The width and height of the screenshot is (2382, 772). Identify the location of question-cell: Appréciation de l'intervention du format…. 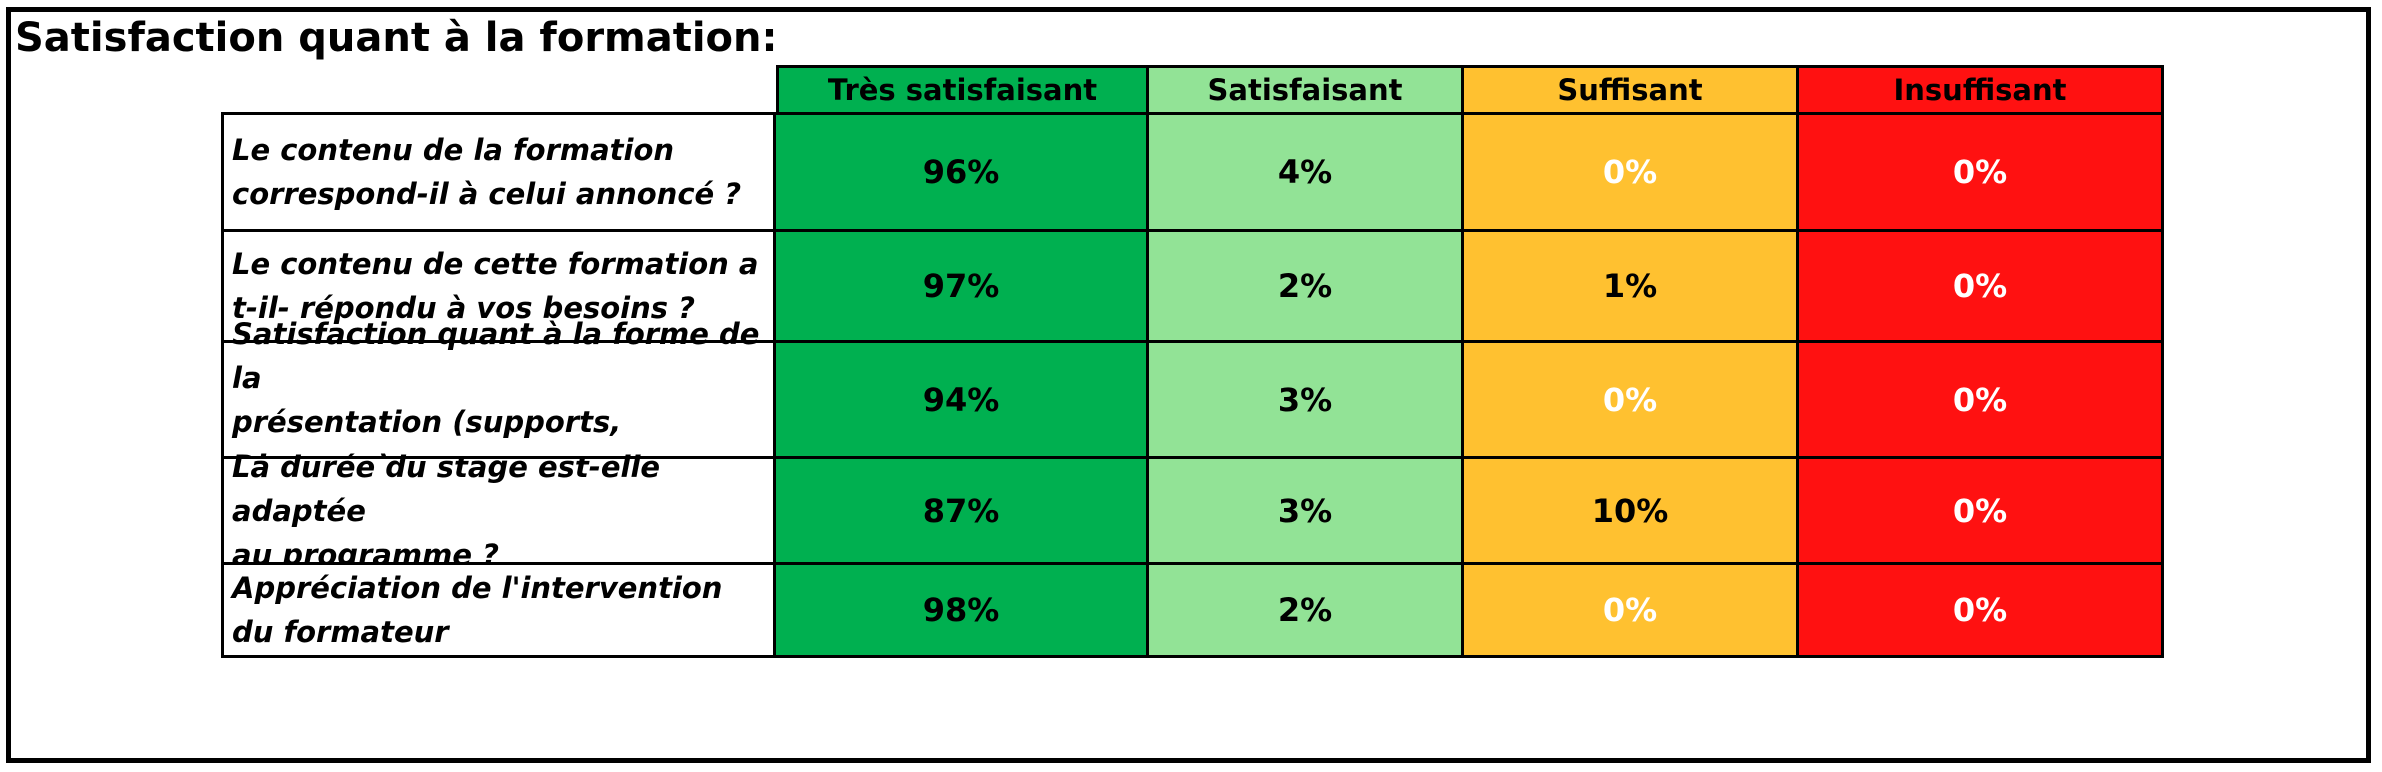
(498, 610).